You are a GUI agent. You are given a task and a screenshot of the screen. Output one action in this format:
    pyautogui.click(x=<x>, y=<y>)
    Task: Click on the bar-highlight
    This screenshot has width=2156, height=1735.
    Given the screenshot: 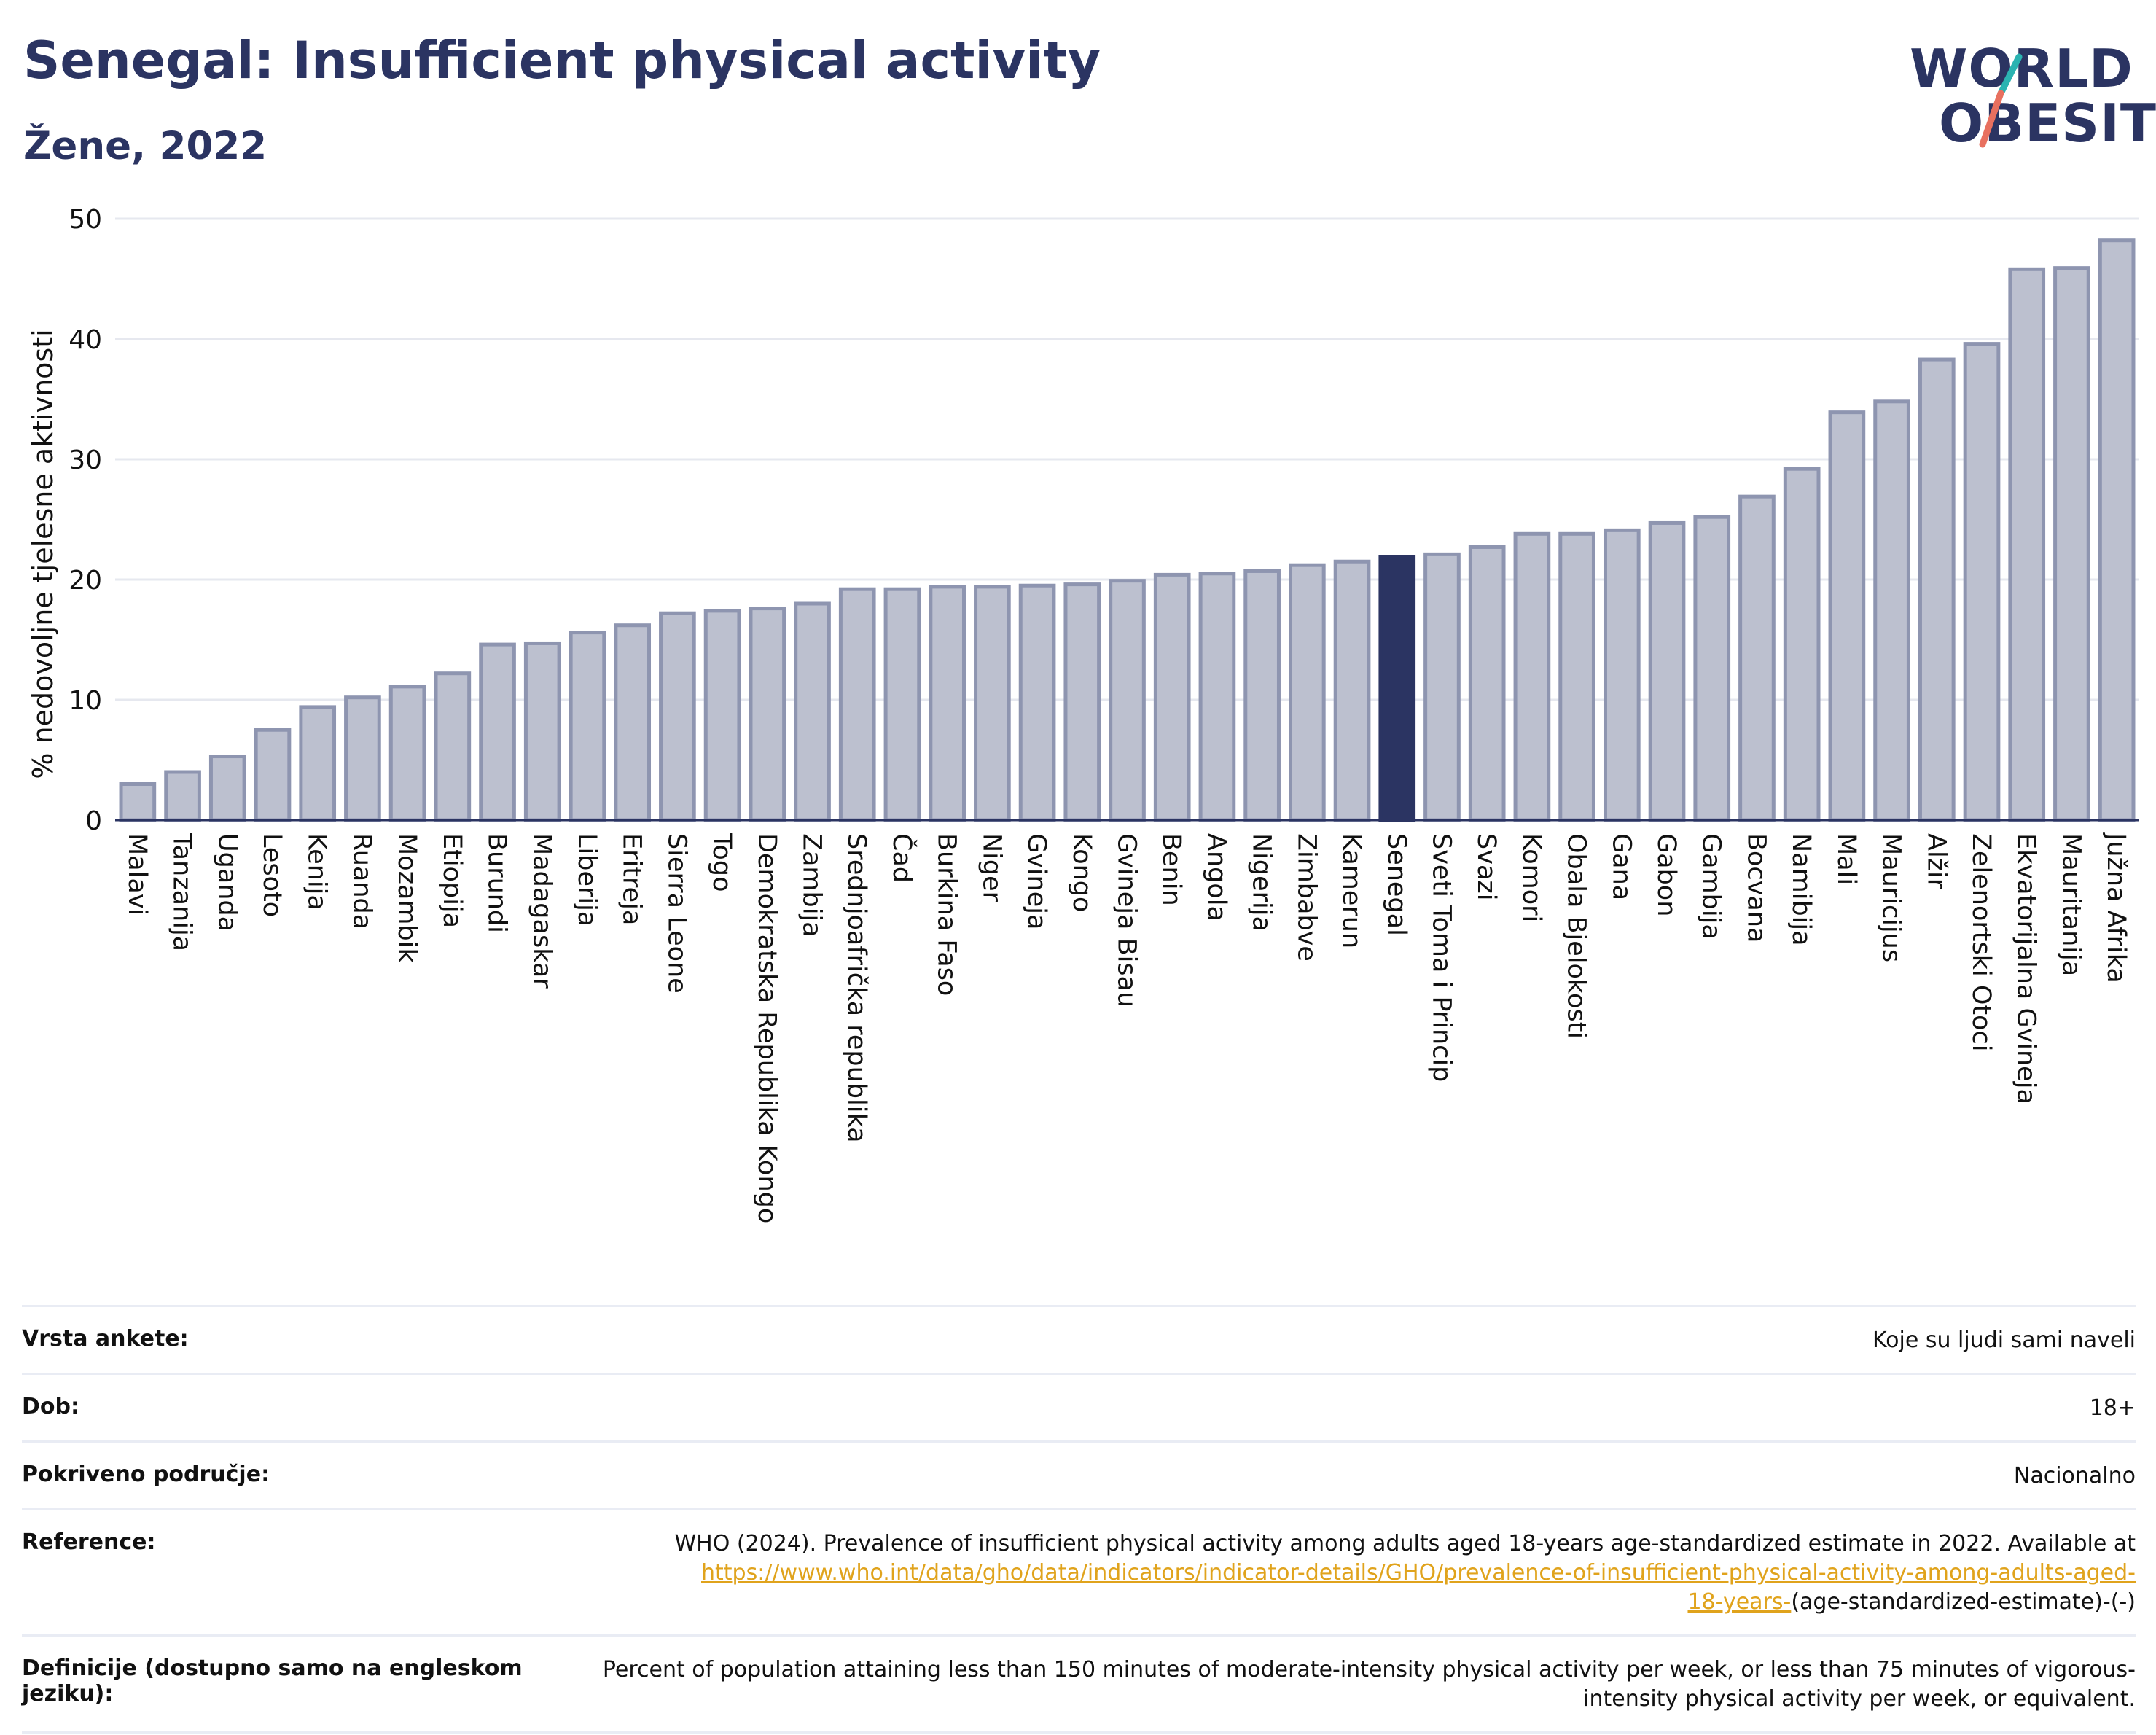 What is the action you would take?
    pyautogui.click(x=1397, y=688)
    